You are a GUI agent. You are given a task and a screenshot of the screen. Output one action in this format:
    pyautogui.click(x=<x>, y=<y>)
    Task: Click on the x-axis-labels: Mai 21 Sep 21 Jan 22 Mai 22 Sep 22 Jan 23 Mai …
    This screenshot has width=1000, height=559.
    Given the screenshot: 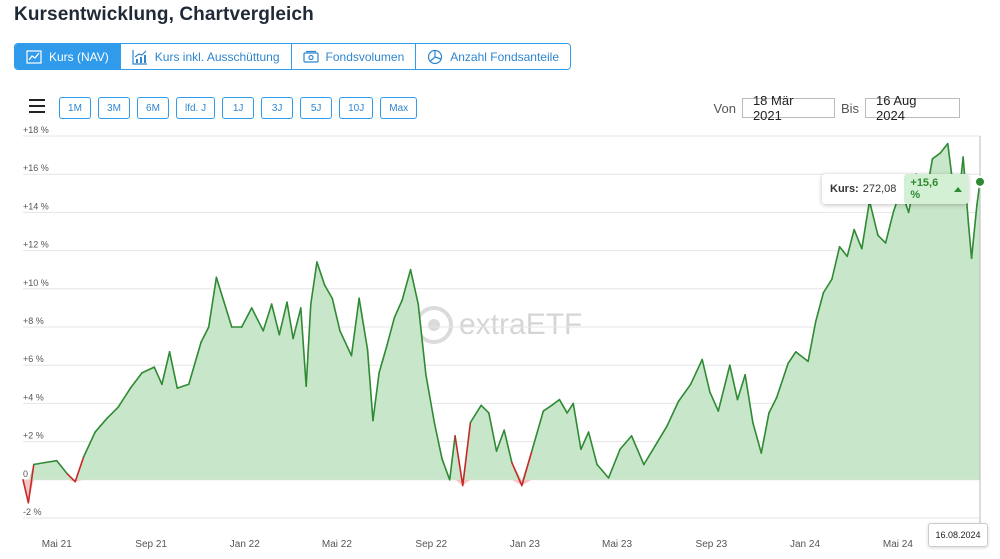 What is the action you would take?
    pyautogui.click(x=478, y=544)
    